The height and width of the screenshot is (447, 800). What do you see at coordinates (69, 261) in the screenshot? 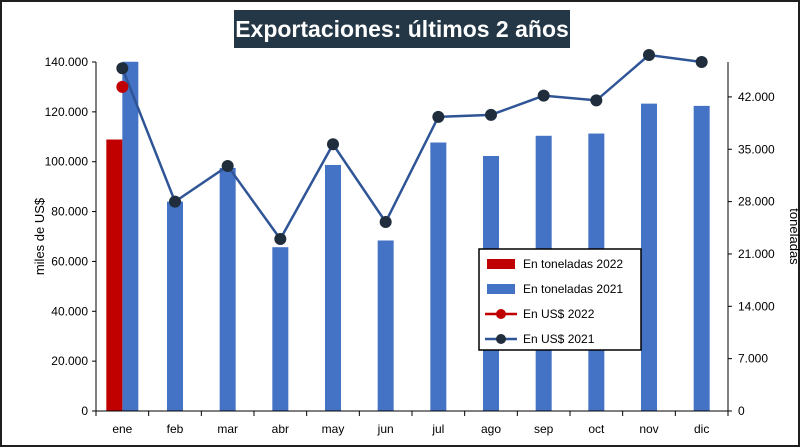
I see `y-left-tick-label: 60.000` at bounding box center [69, 261].